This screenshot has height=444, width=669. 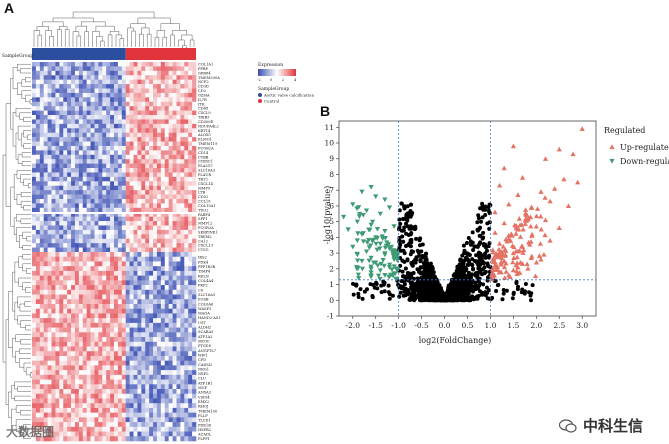 What do you see at coordinates (206, 281) in the screenshot?
I see `gene-label: COL4A4` at bounding box center [206, 281].